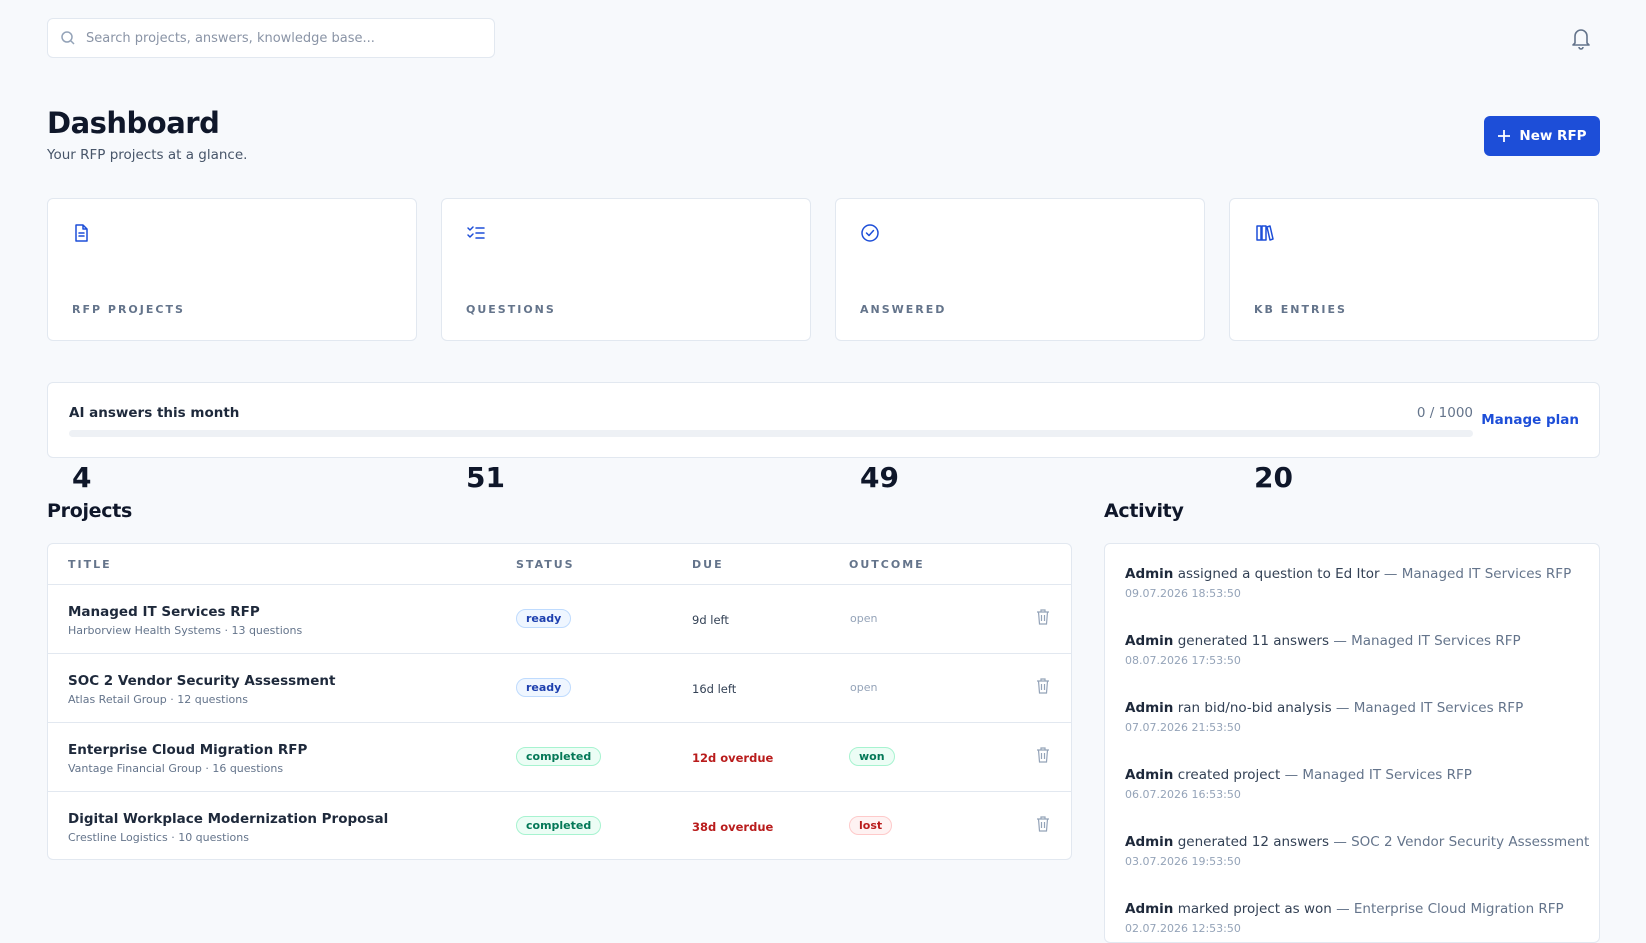 The width and height of the screenshot is (1646, 943). I want to click on project-meta: Atlas Retail Group · 12 questions, so click(158, 699).